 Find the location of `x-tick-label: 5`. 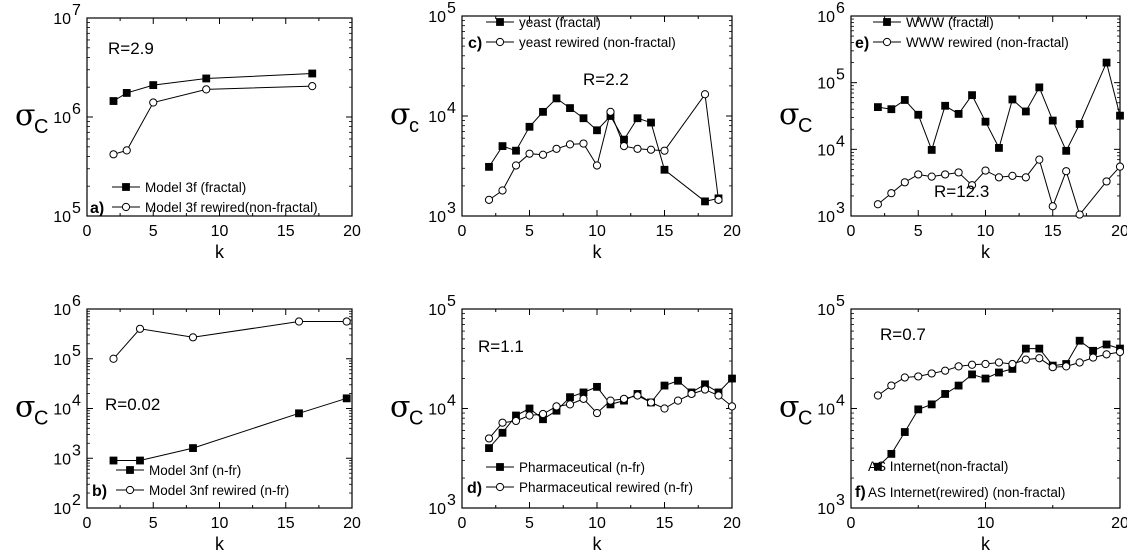

x-tick-label: 5 is located at coordinates (153, 523).